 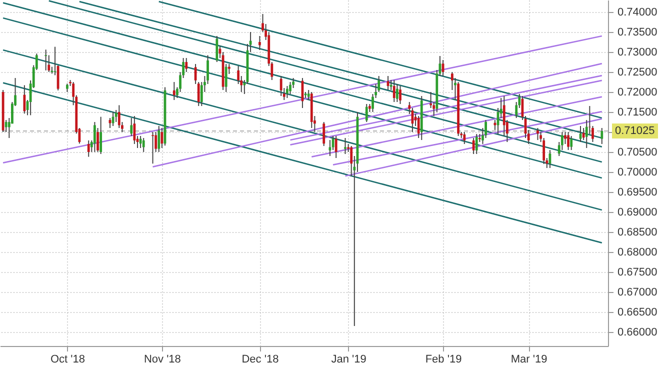 What do you see at coordinates (638, 312) in the screenshot?
I see `y-tick-label: 0.66500` at bounding box center [638, 312].